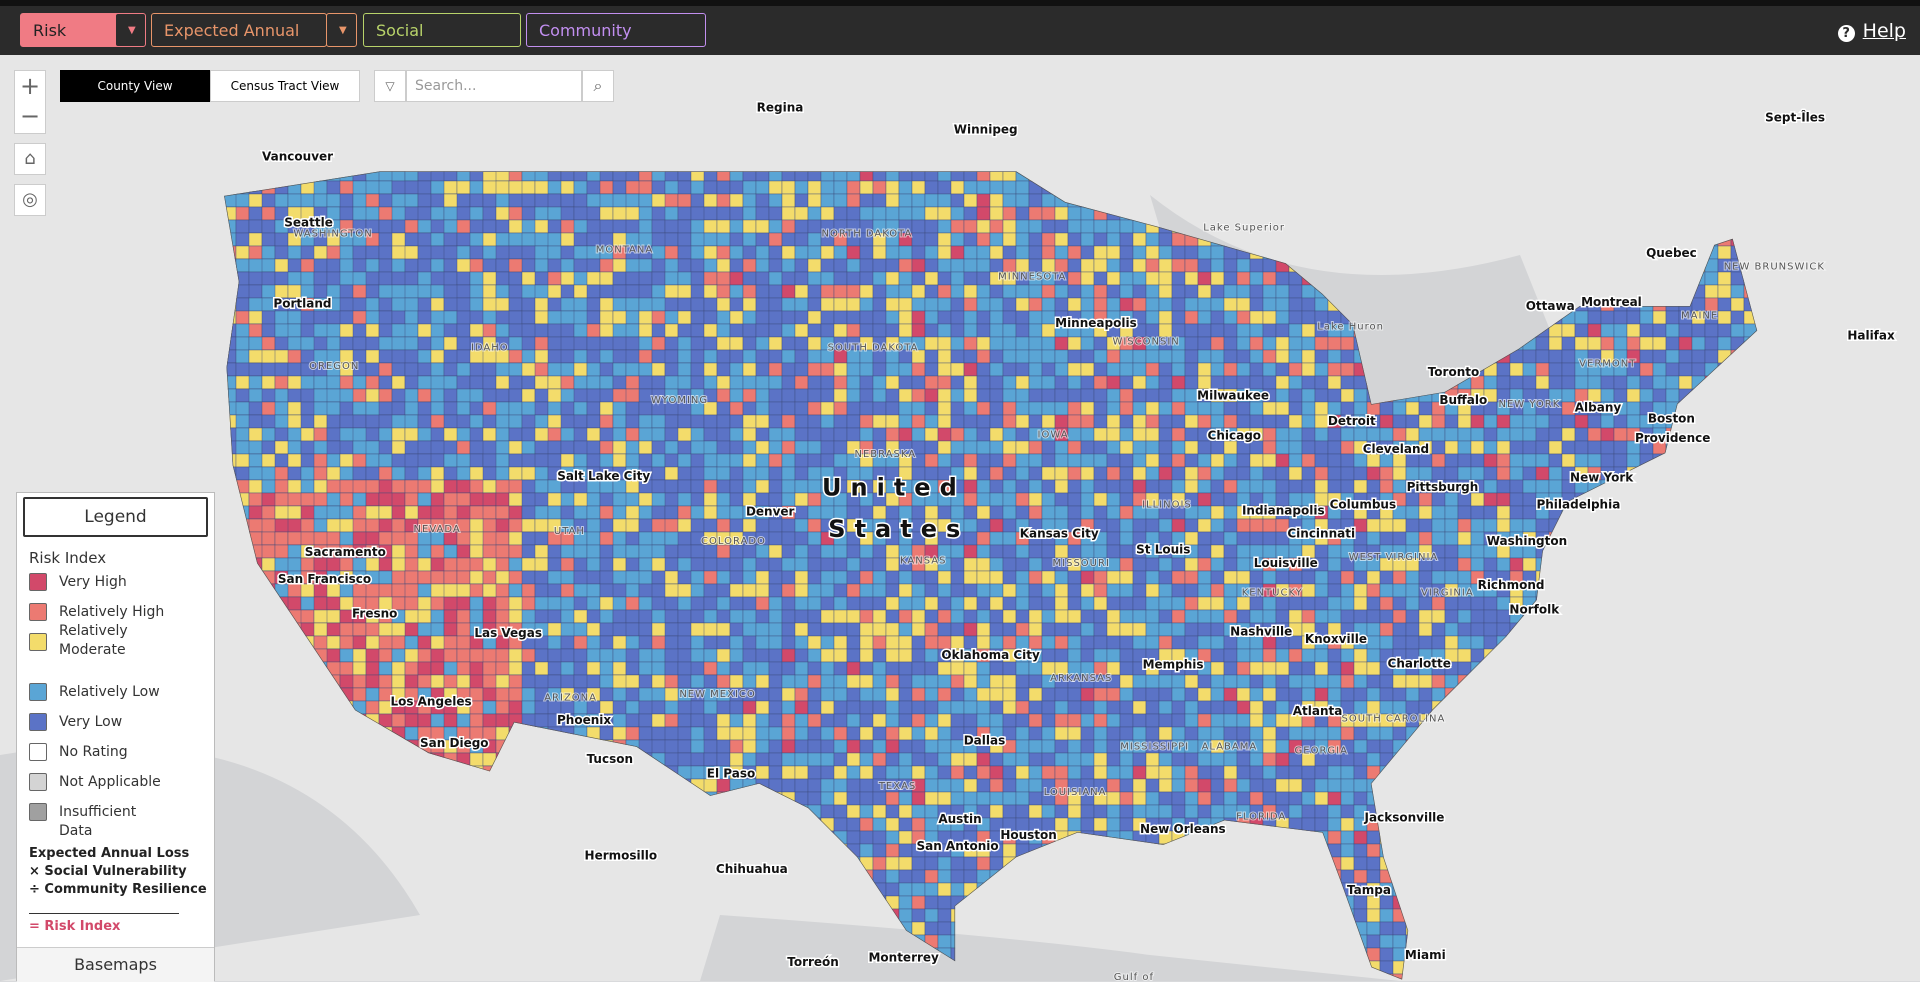  What do you see at coordinates (616, 43) in the screenshot?
I see `tab: Community Resilience` at bounding box center [616, 43].